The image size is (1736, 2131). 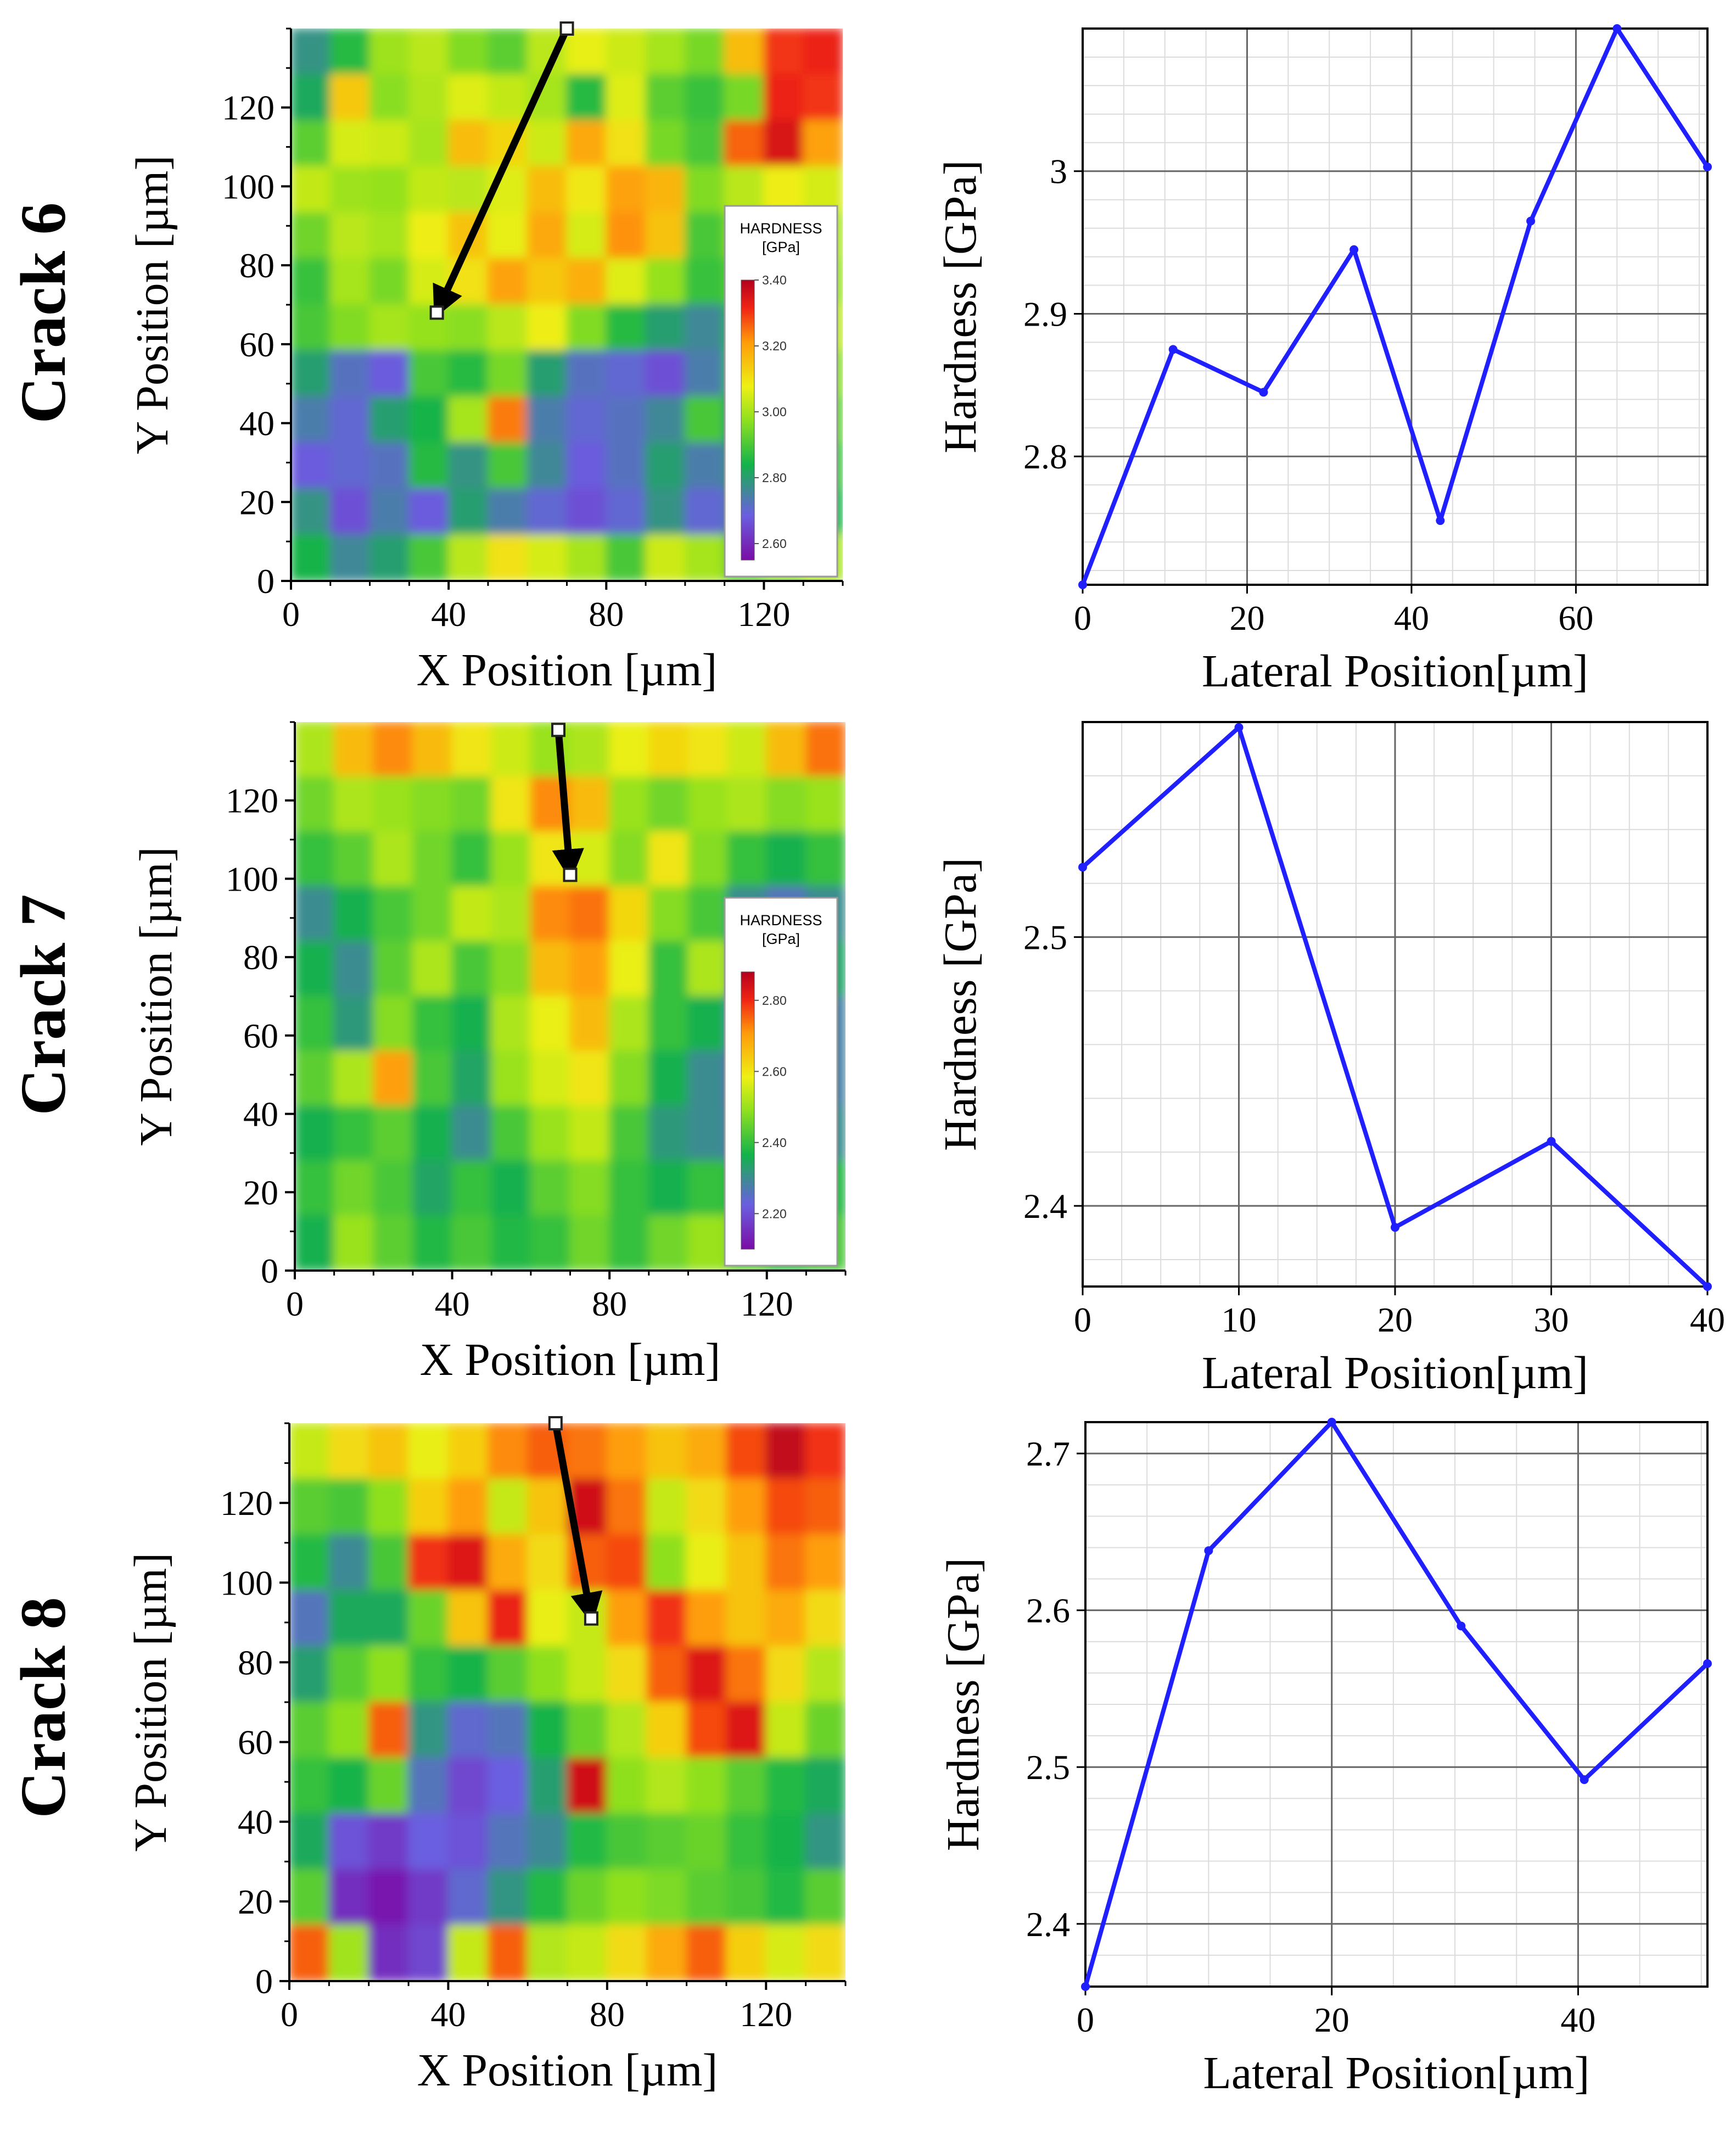 What do you see at coordinates (774, 1213) in the screenshot?
I see `colorbar-tick-label: 2.20` at bounding box center [774, 1213].